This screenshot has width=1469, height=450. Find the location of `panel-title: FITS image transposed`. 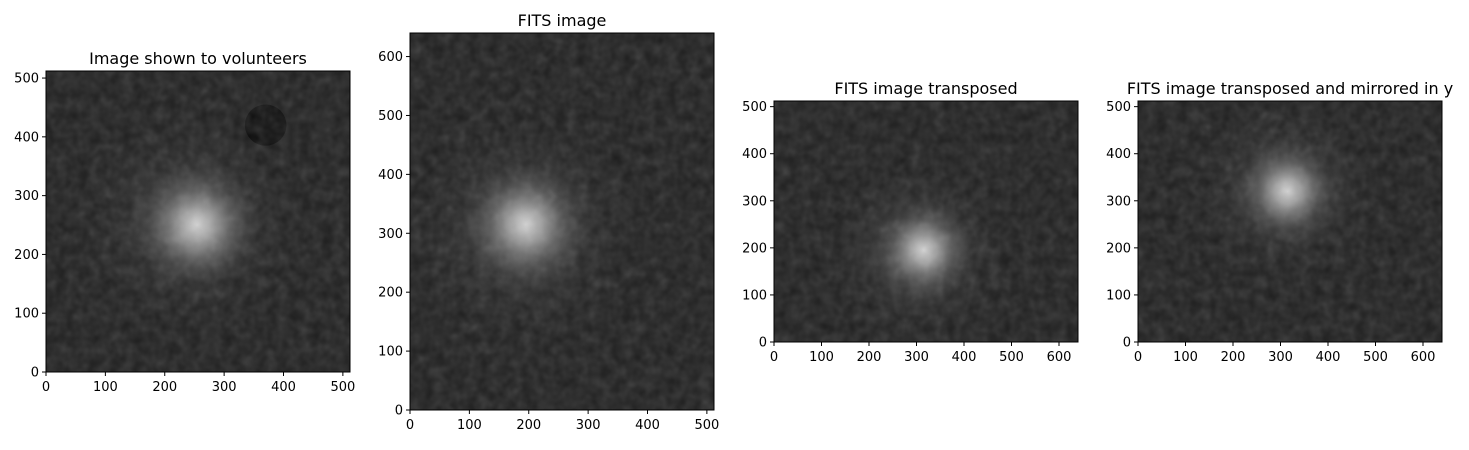

panel-title: FITS image transposed is located at coordinates (925, 88).